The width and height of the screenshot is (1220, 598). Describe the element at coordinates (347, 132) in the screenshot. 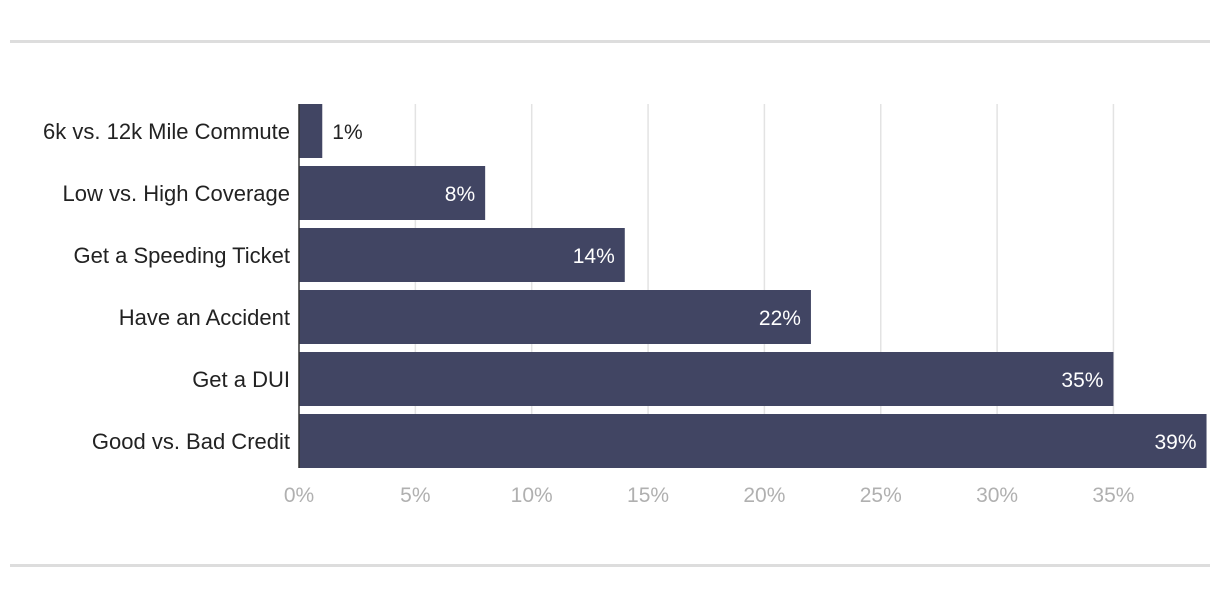

I see `data-label: 1%` at that location.